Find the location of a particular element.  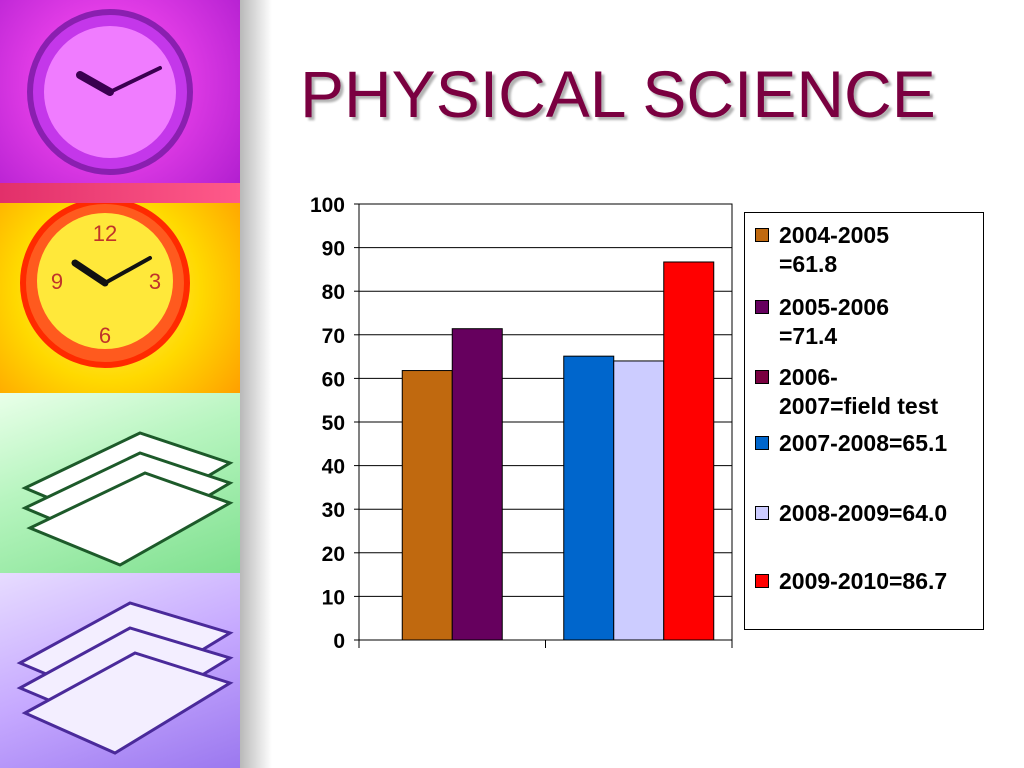

legend-item: 2007-2008=65.1 is located at coordinates (869, 443).